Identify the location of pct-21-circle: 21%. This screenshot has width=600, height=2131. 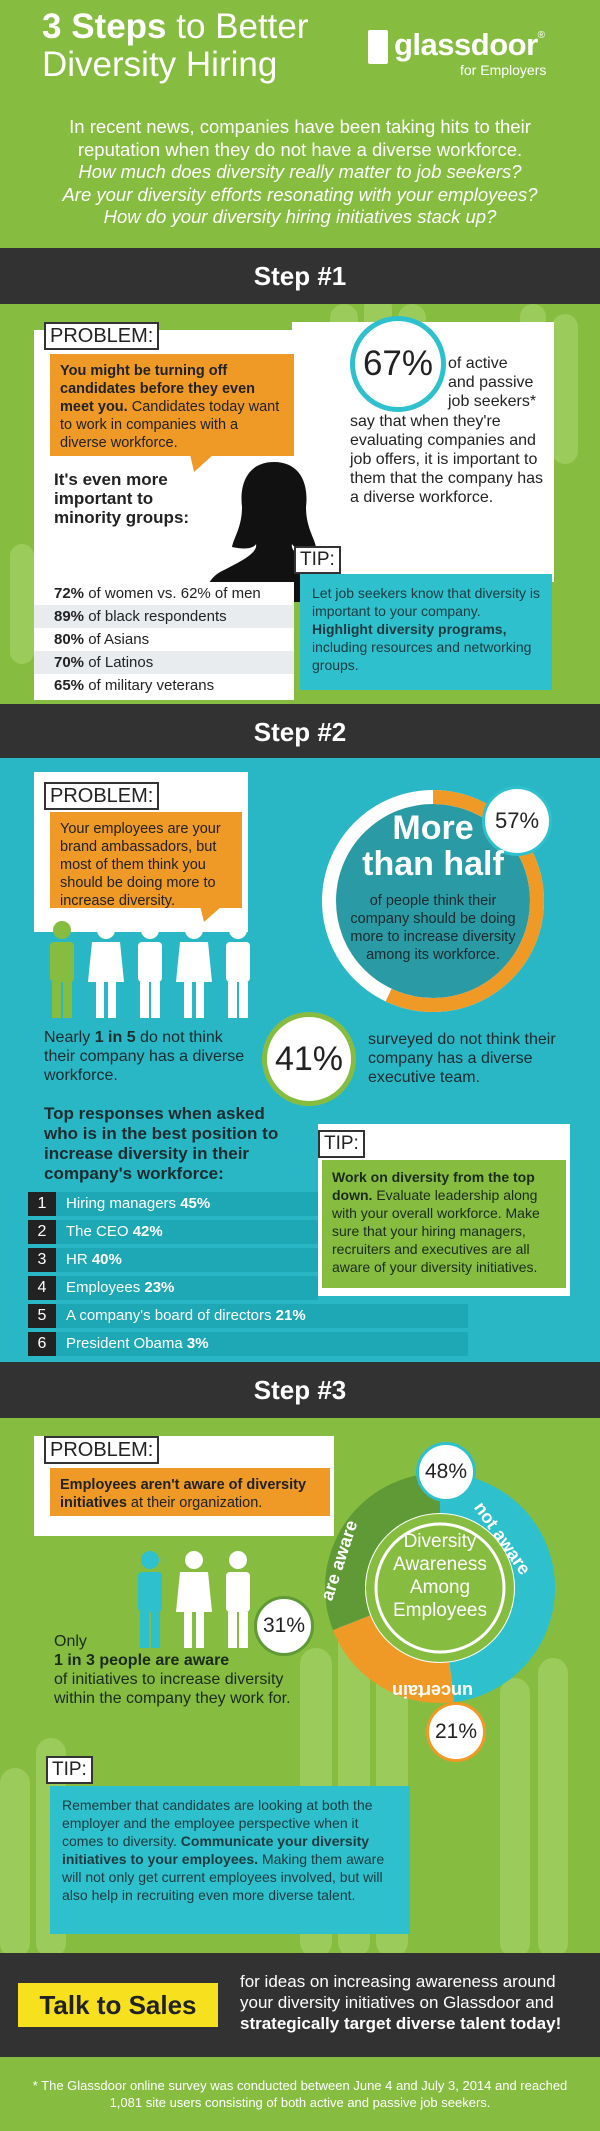
(456, 1732).